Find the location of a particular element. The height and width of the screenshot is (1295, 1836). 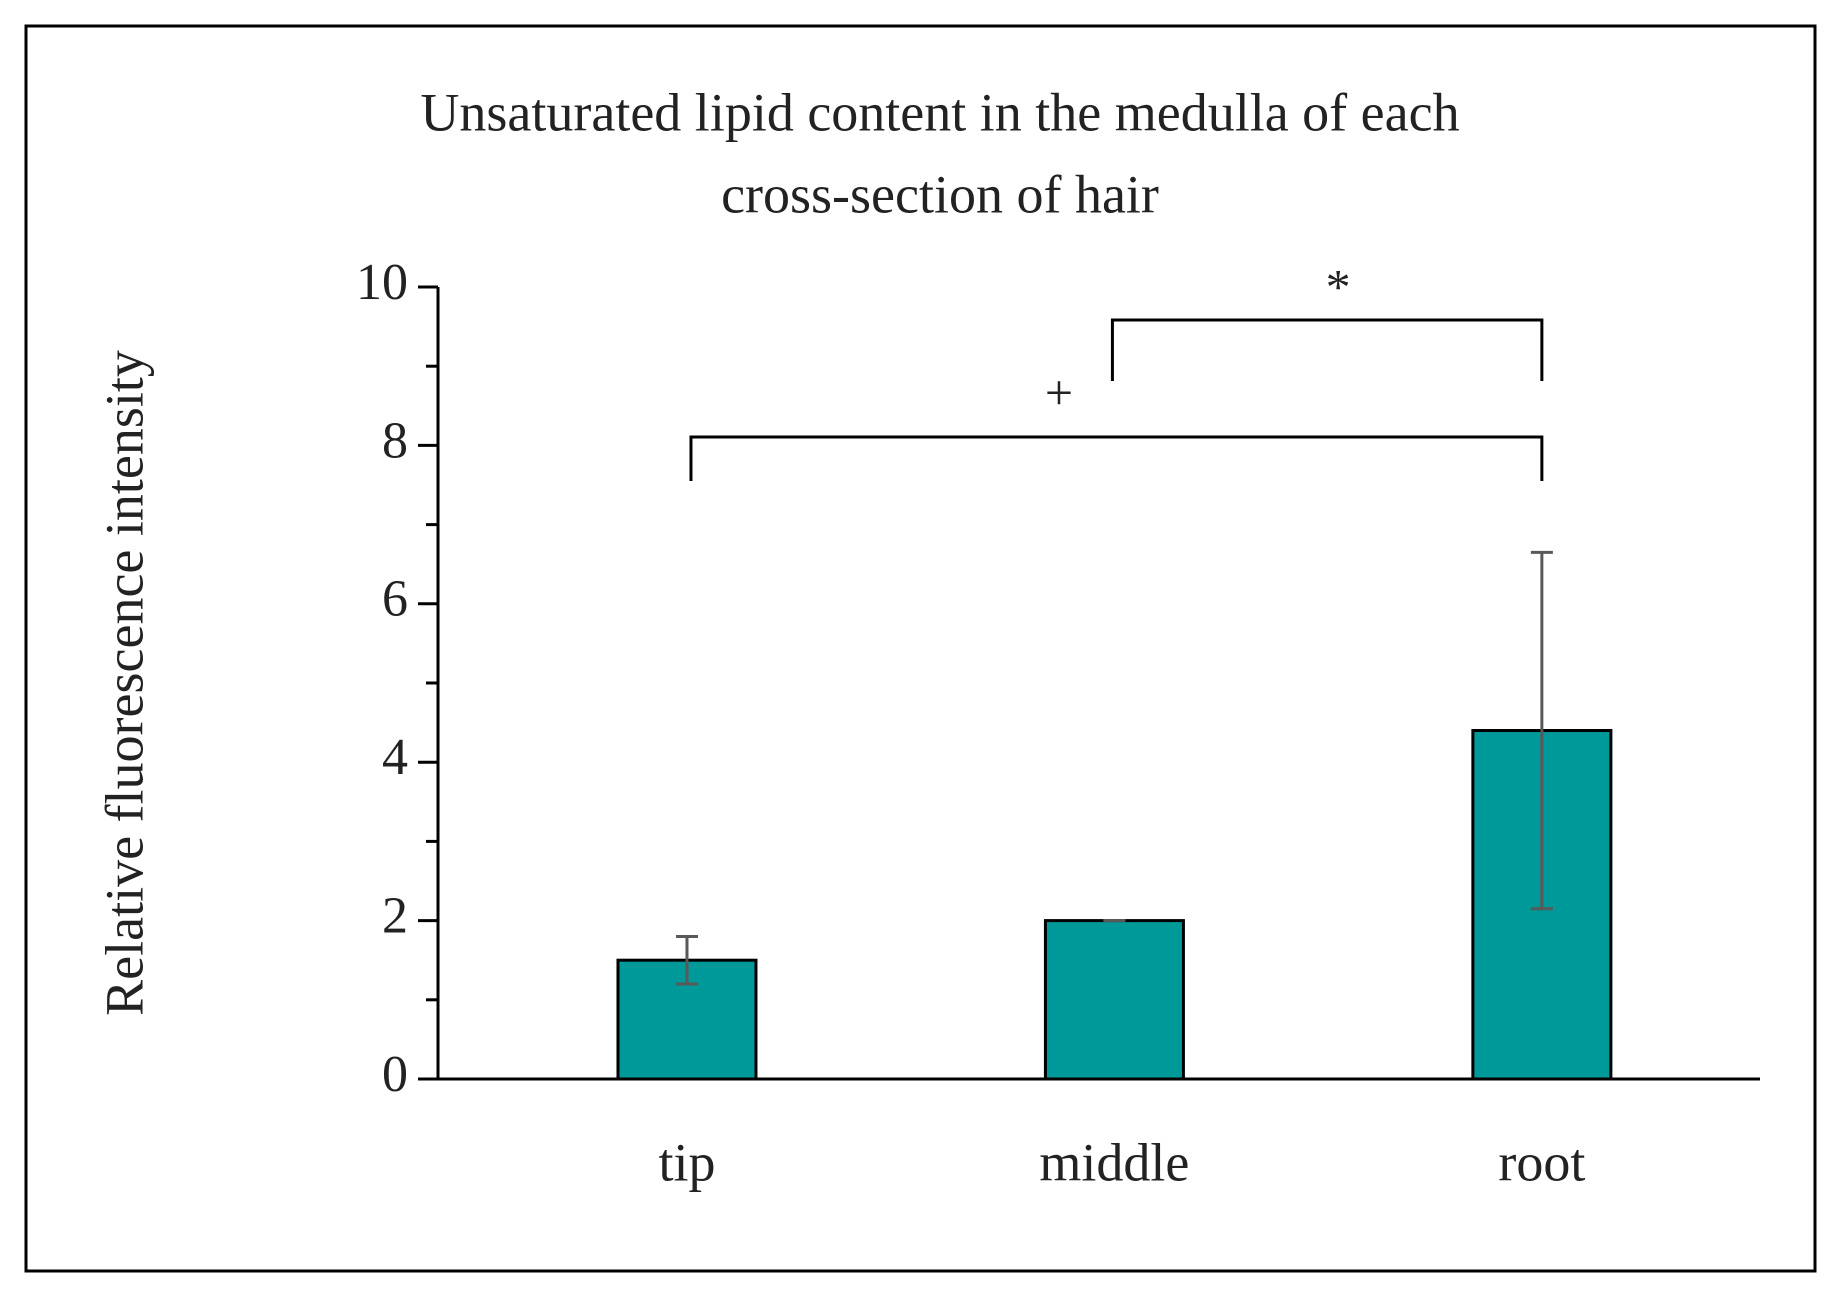

y-tick-label: 0 is located at coordinates (395, 1074).